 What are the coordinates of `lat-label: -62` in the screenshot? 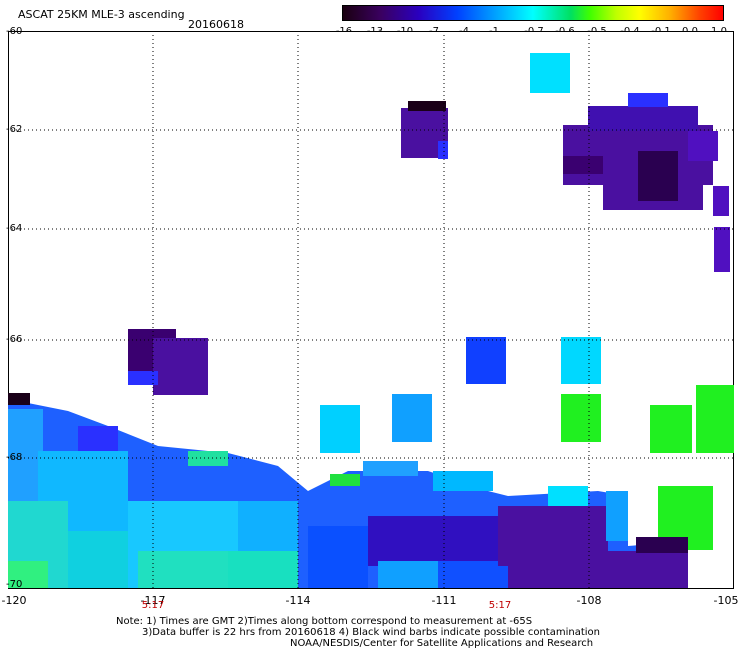 It's located at (14, 129).